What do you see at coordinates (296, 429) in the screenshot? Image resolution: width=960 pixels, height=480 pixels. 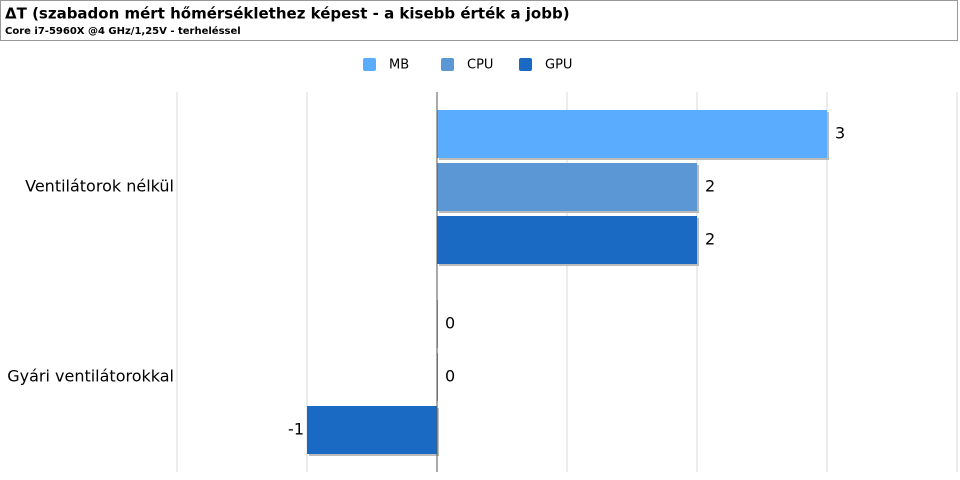 I see `value-label: -1` at bounding box center [296, 429].